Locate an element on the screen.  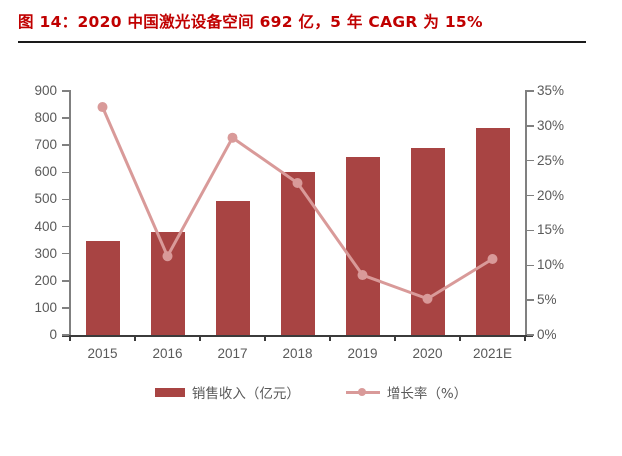
bar-2021E is located at coordinates (492, 231).